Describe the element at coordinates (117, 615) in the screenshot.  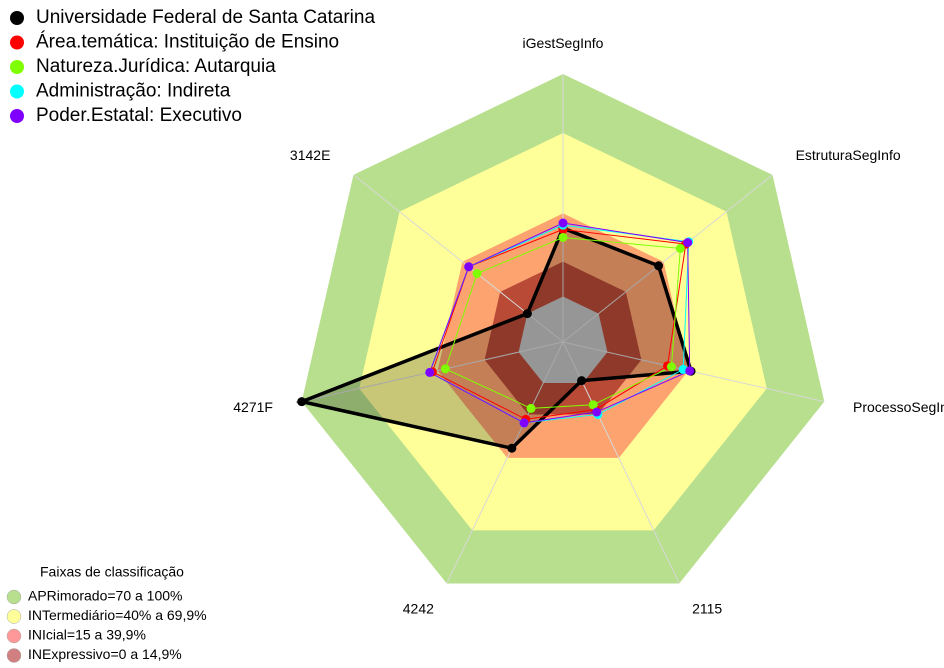
I see `band-legend-label: INTermediário=40% a 69,9%` at that location.